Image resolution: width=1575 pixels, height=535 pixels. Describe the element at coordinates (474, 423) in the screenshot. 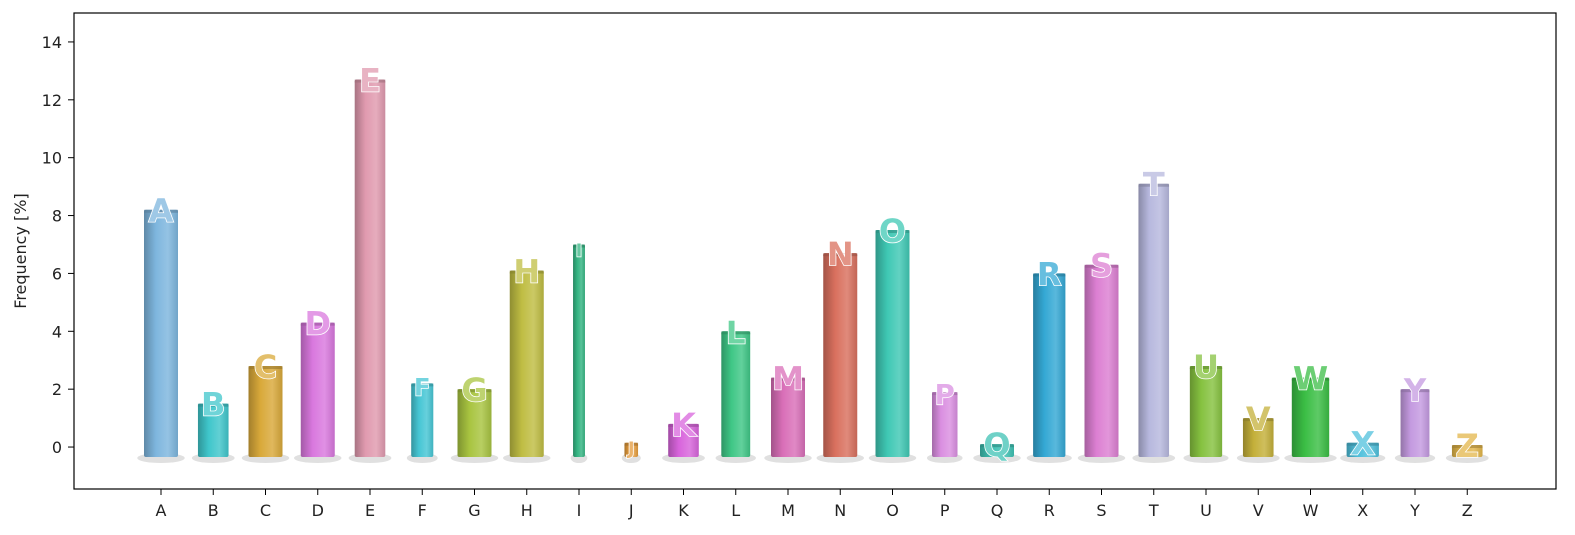

I see `bar-g` at that location.